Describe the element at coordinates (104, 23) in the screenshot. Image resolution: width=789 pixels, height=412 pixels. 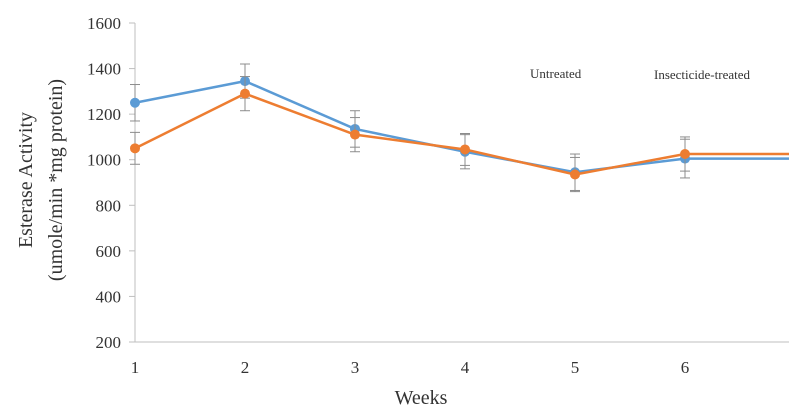
I see `y-tick-label: 1600` at that location.